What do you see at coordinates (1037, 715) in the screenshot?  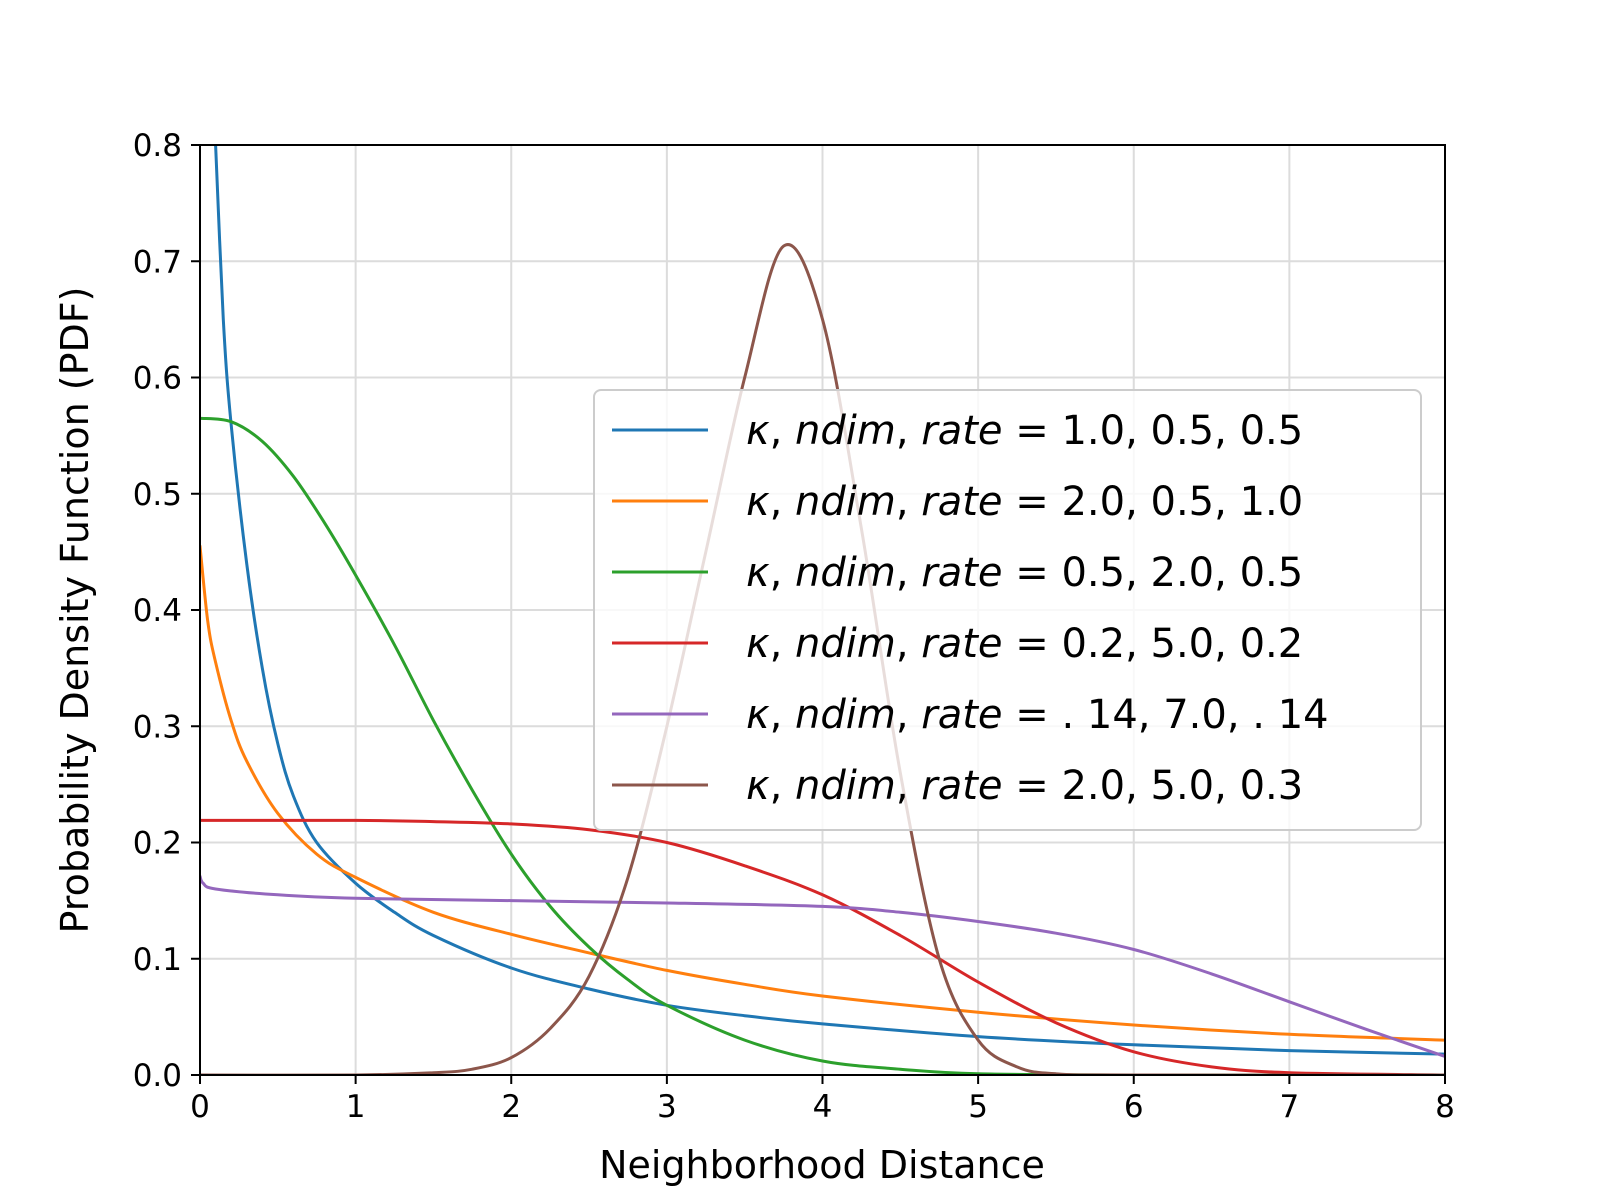 I see `legend-label-5: κ, ndim, rate = . 14, 7.0, . 14` at bounding box center [1037, 715].